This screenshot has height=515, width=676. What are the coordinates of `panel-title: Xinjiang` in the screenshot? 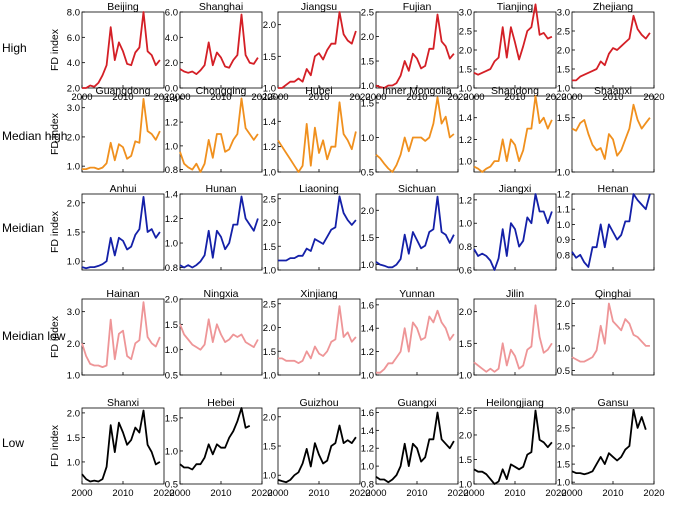 It's located at (319, 294).